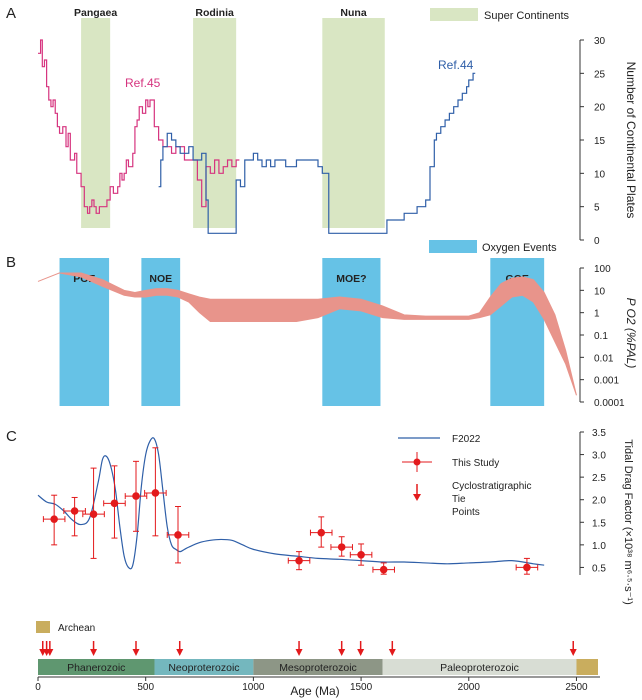  What do you see at coordinates (456, 65) in the screenshot?
I see `series-label-ref44: Ref.44` at bounding box center [456, 65].